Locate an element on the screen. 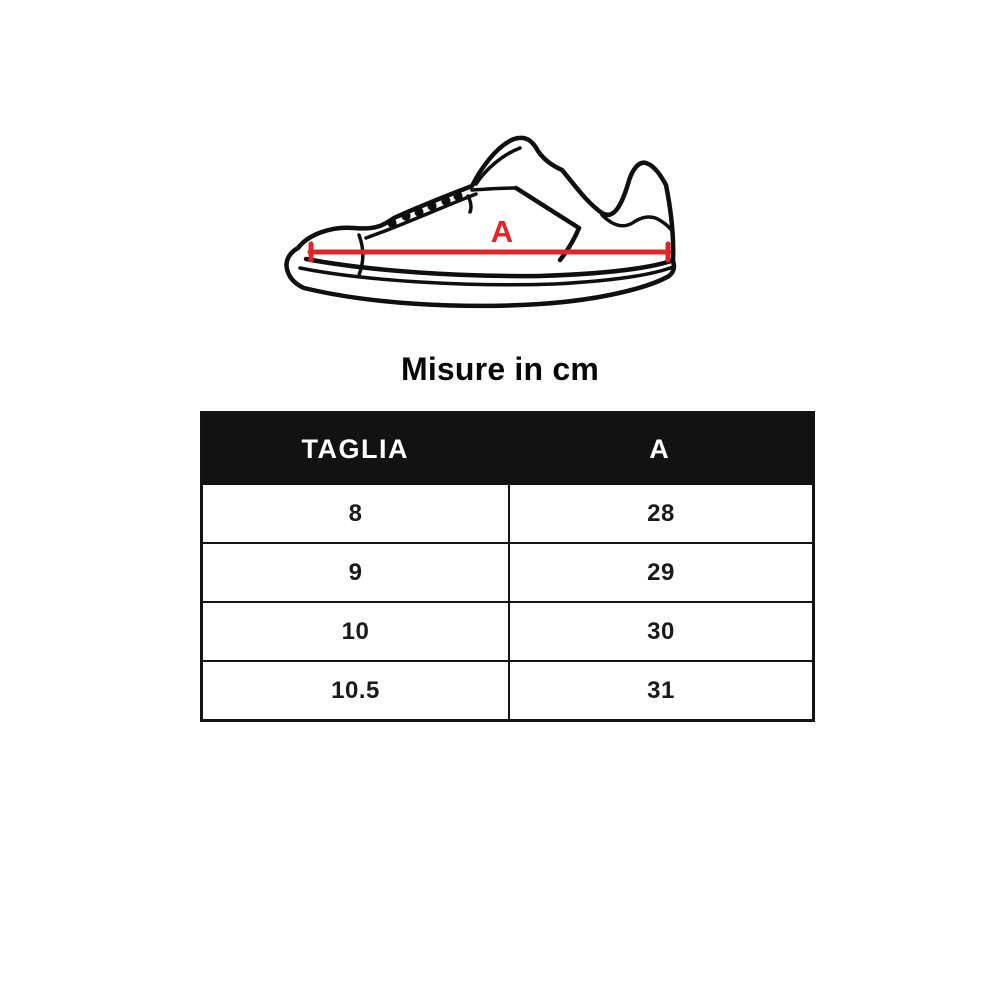 This screenshot has height=1000, width=1000. table-row: 10 30 is located at coordinates (507, 630).